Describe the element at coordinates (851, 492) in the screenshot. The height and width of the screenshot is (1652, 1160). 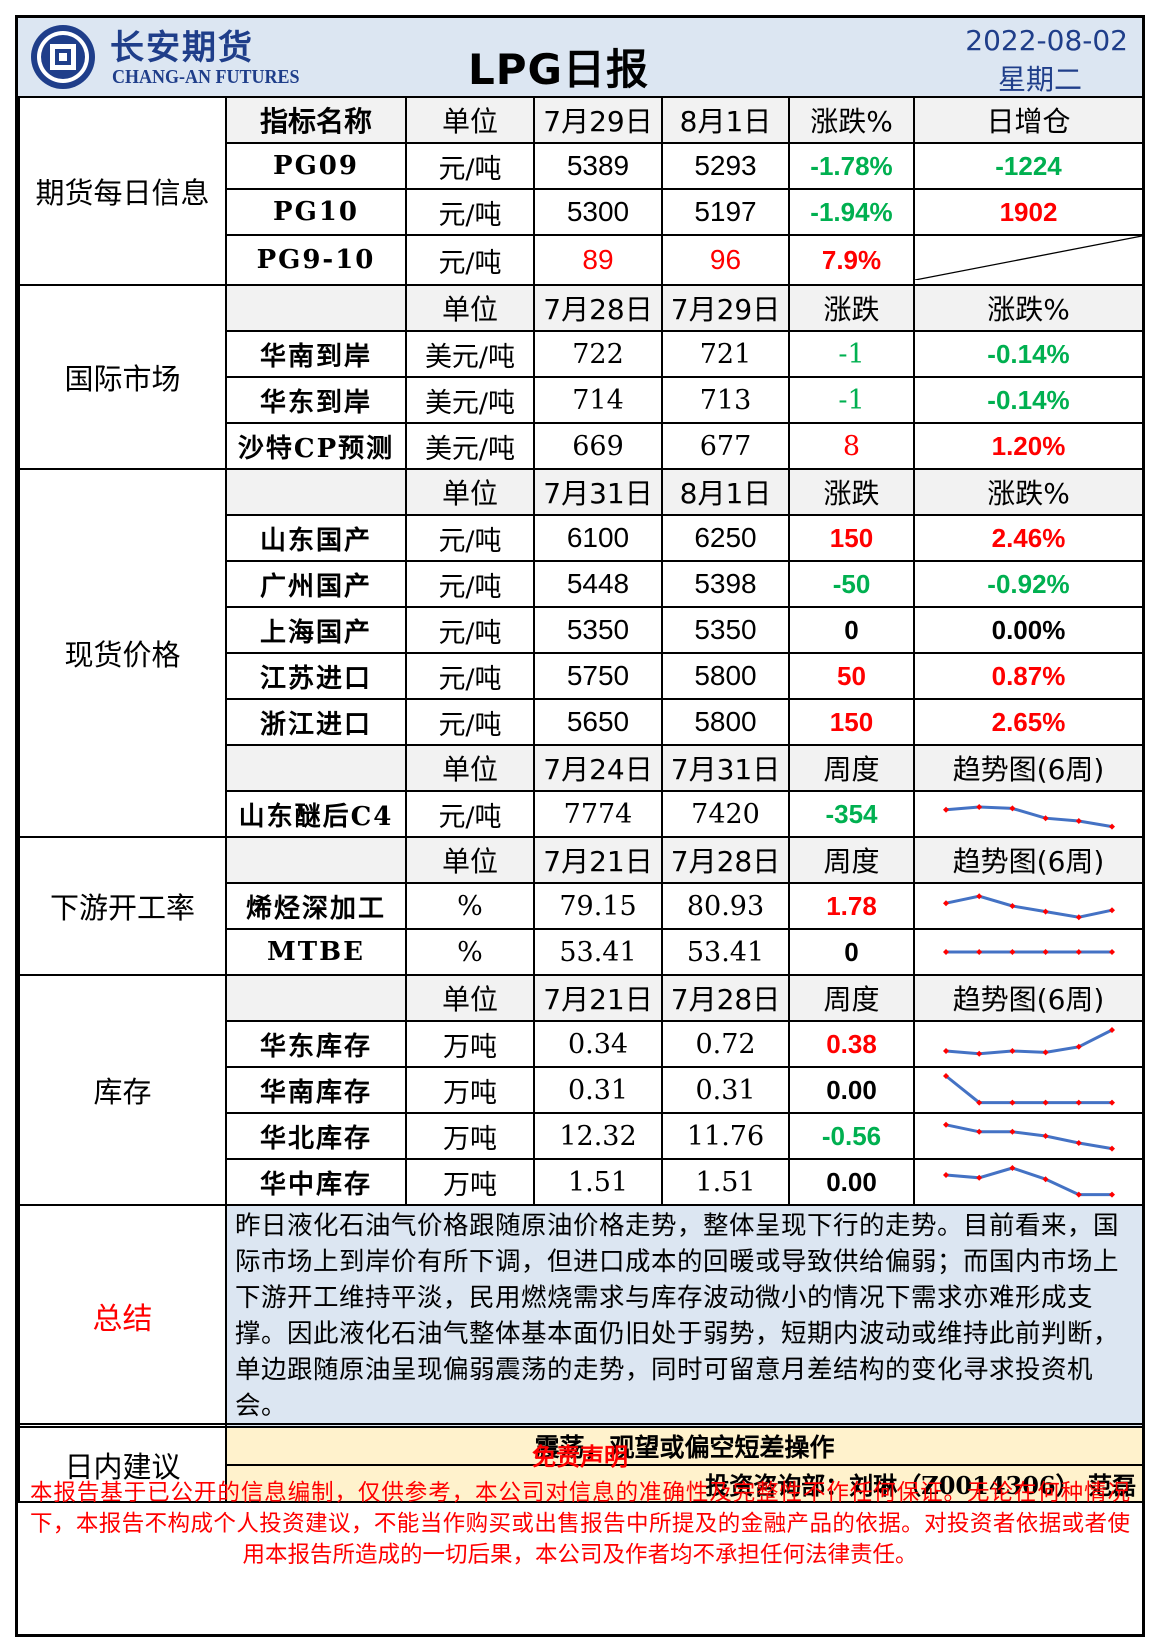
I see `col-header: 涨跌` at that location.